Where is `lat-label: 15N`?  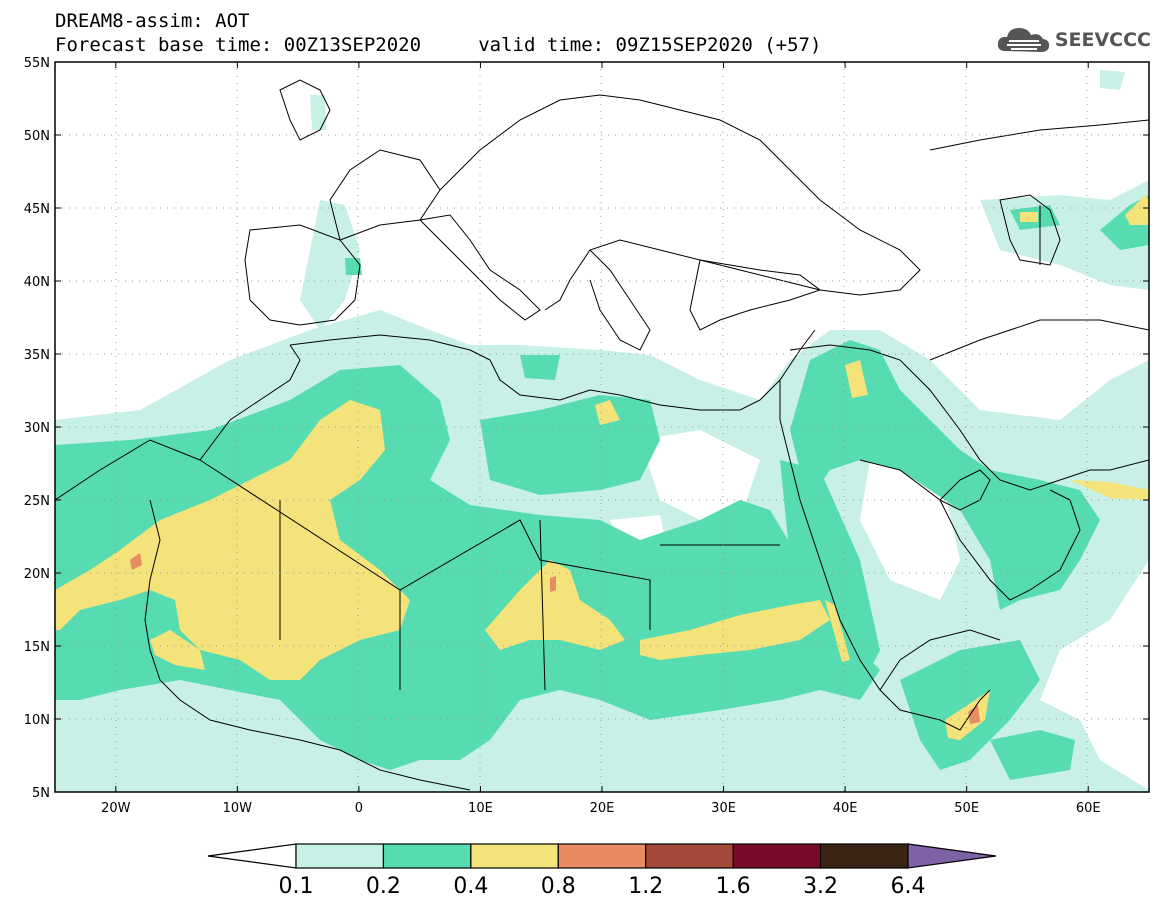 lat-label: 15N is located at coordinates (37, 647).